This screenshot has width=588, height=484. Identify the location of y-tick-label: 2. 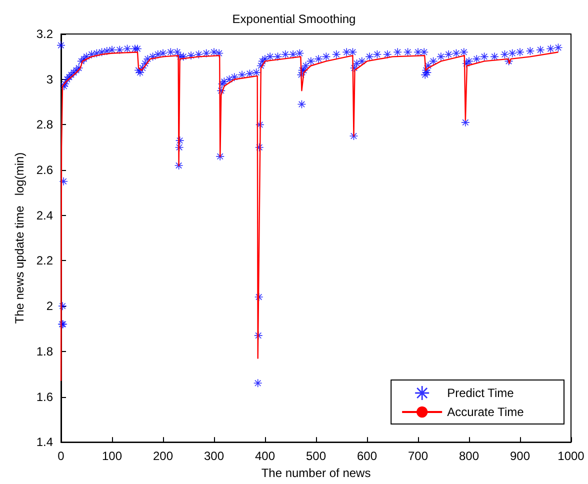
(50, 306).